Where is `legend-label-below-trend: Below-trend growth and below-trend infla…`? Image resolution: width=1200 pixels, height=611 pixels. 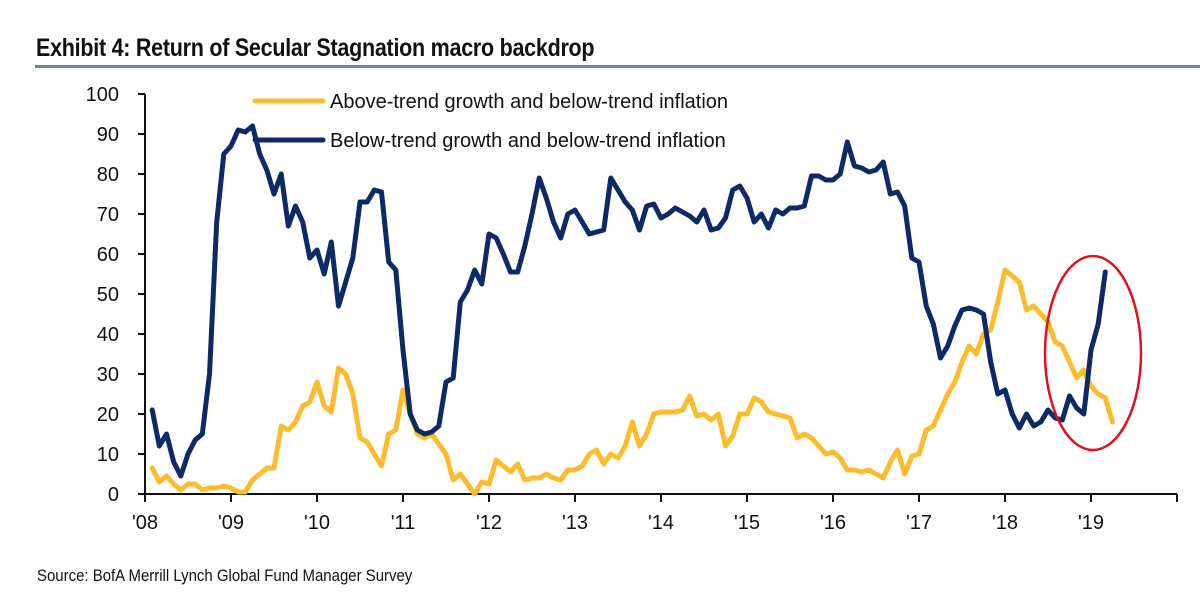
legend-label-below-trend: Below-trend growth and below-trend infla… is located at coordinates (528, 141).